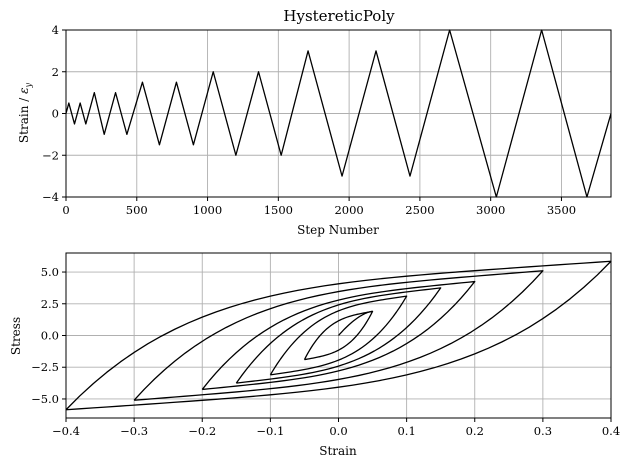  Describe the element at coordinates (348, 210) in the screenshot. I see `x-tick-label: 2000` at that location.